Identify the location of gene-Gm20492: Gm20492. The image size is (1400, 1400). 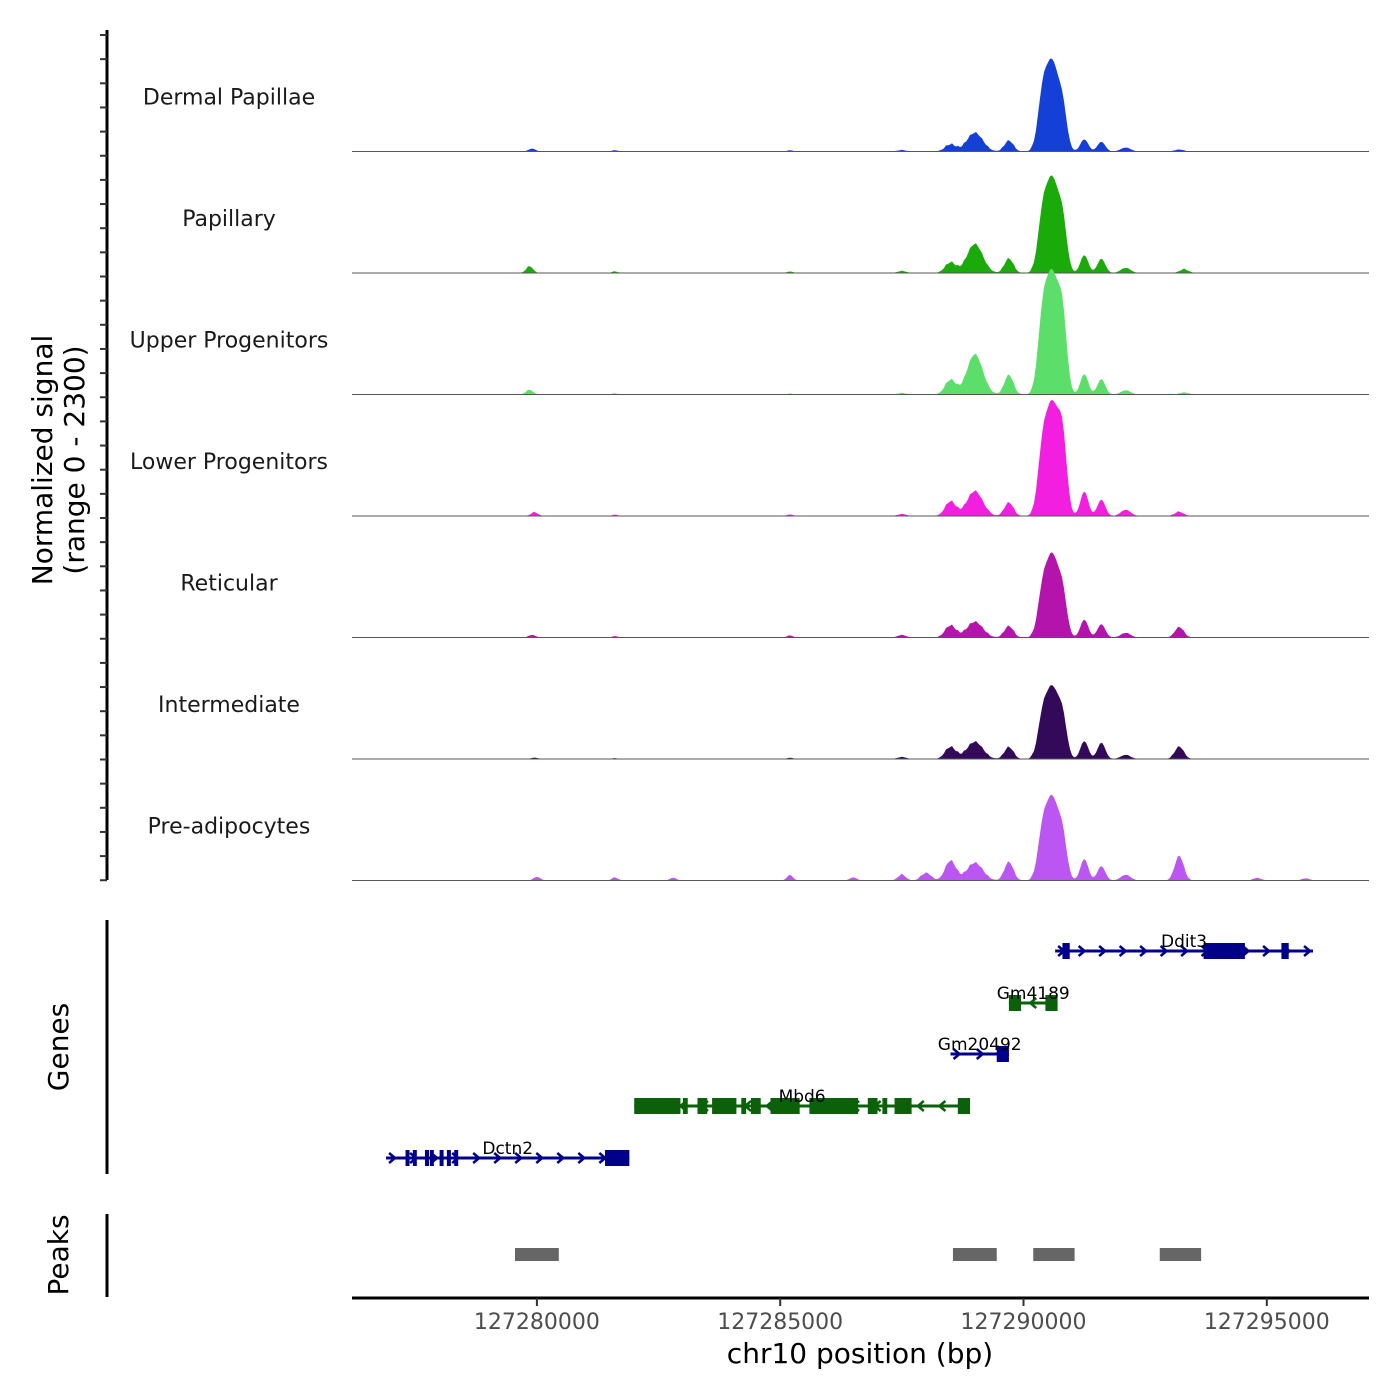
(980, 1048).